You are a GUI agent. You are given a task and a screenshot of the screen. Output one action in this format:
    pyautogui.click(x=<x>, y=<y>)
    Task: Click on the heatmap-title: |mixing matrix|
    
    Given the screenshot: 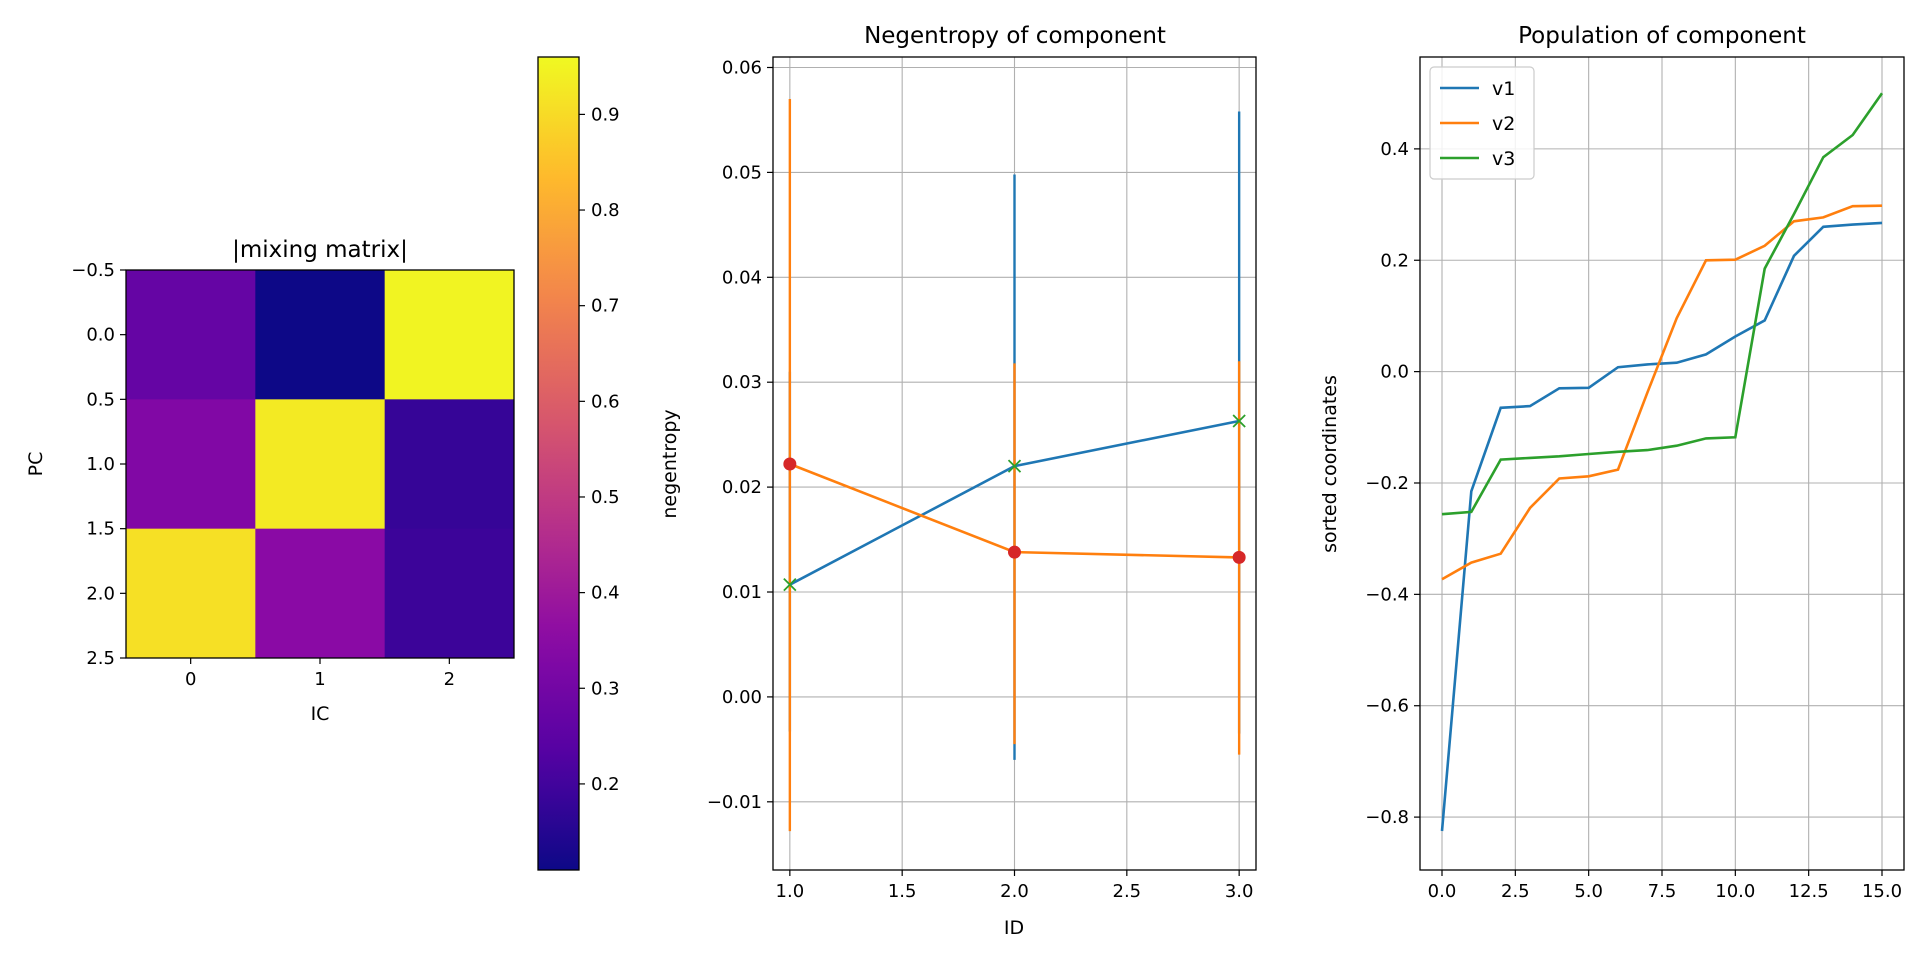 What is the action you would take?
    pyautogui.click(x=320, y=250)
    